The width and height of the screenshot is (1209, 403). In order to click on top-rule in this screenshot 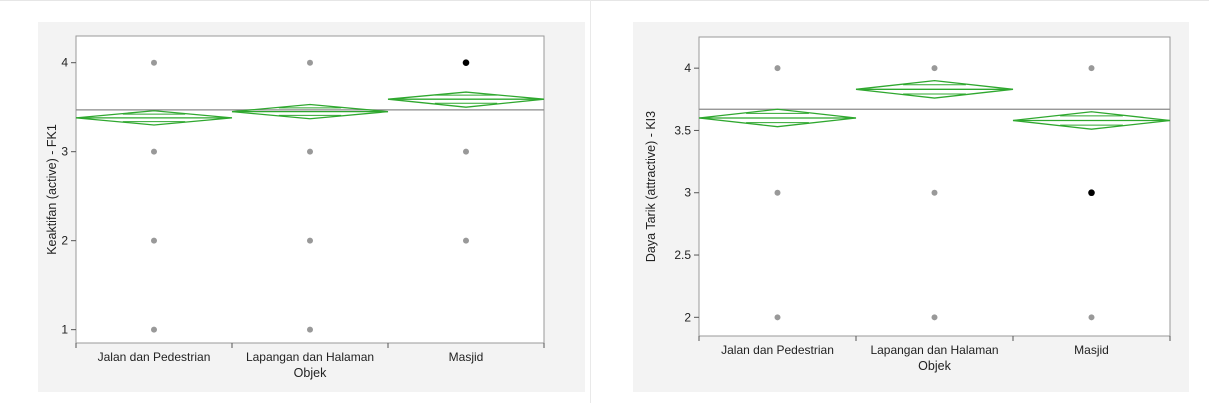, I will do `click(604, 0)`.